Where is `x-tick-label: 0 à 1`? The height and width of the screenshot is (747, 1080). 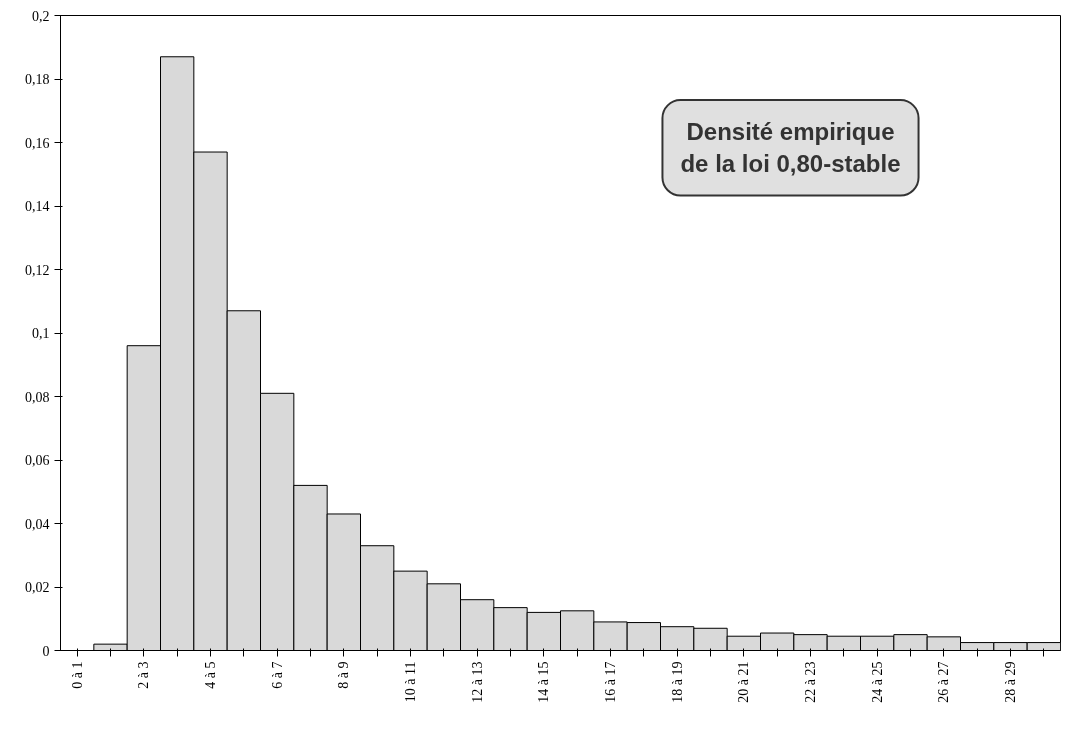 x-tick-label: 0 à 1 is located at coordinates (77, 675).